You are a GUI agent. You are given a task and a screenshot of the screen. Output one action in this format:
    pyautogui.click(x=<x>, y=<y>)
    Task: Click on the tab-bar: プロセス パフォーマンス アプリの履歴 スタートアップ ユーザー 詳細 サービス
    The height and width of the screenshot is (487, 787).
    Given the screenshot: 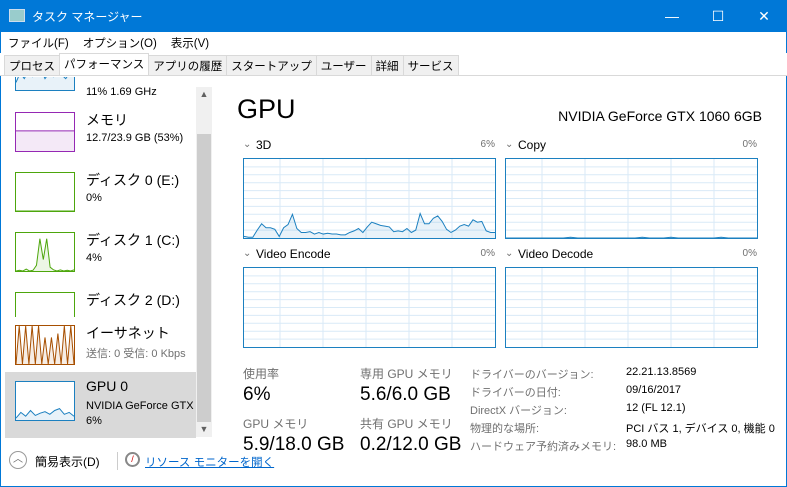 What is the action you would take?
    pyautogui.click(x=393, y=64)
    